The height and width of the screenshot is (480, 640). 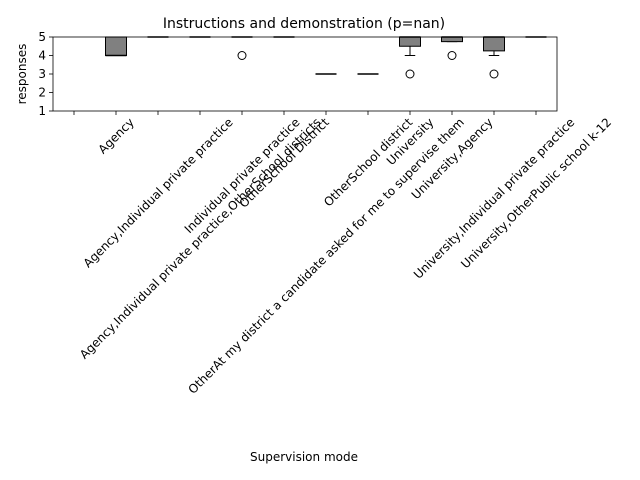 I want to click on y-tick-label: 2, so click(x=42, y=93).